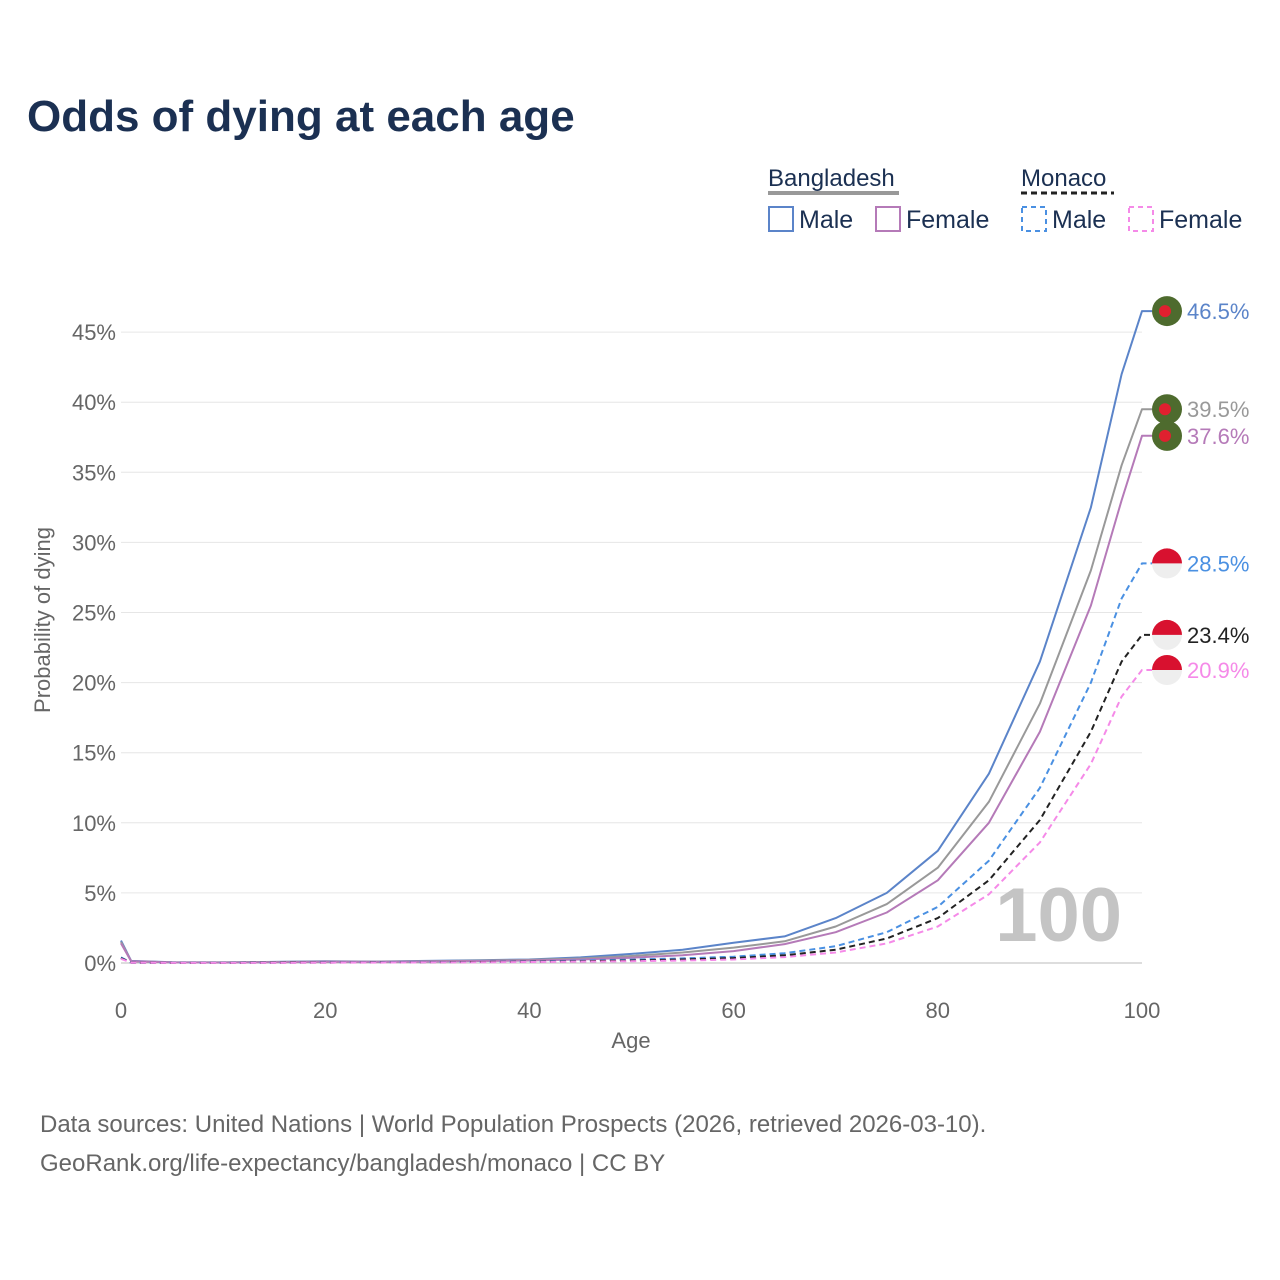 The width and height of the screenshot is (1280, 1280). I want to click on end-value-label: 23.4%, so click(1218, 635).